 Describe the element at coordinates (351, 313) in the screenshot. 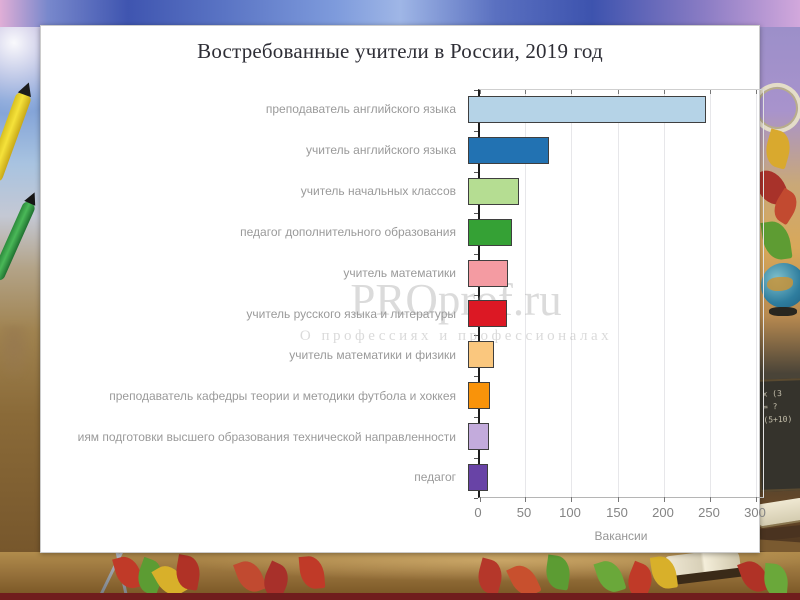

I see `category-label: учитель русского языка и литературы` at that location.